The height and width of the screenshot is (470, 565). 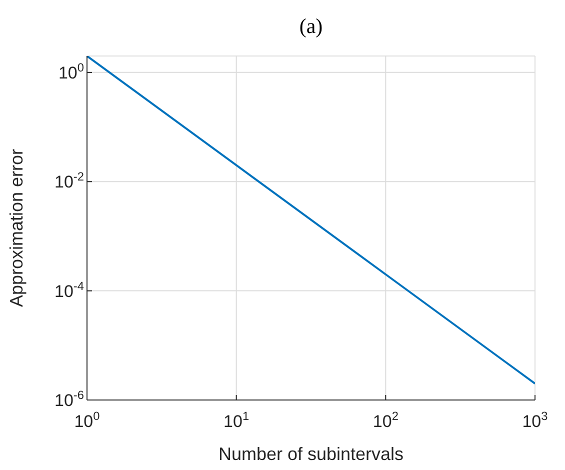 I want to click on y-tick-label: 10$^{0}$, so click(x=71, y=71).